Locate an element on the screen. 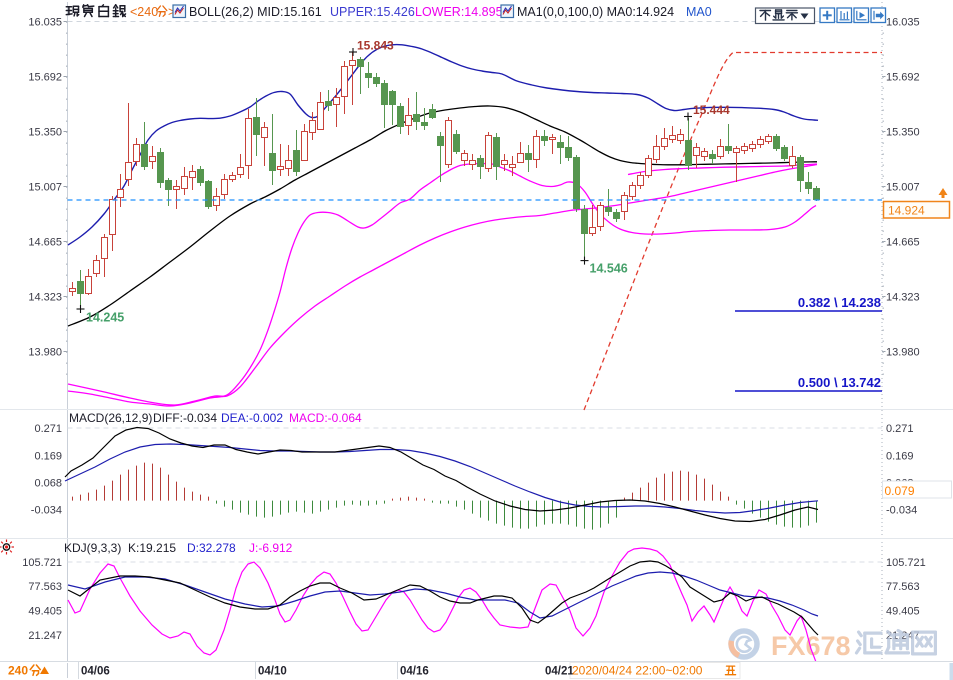  svg-text: K:19.215 is located at coordinates (152, 548).